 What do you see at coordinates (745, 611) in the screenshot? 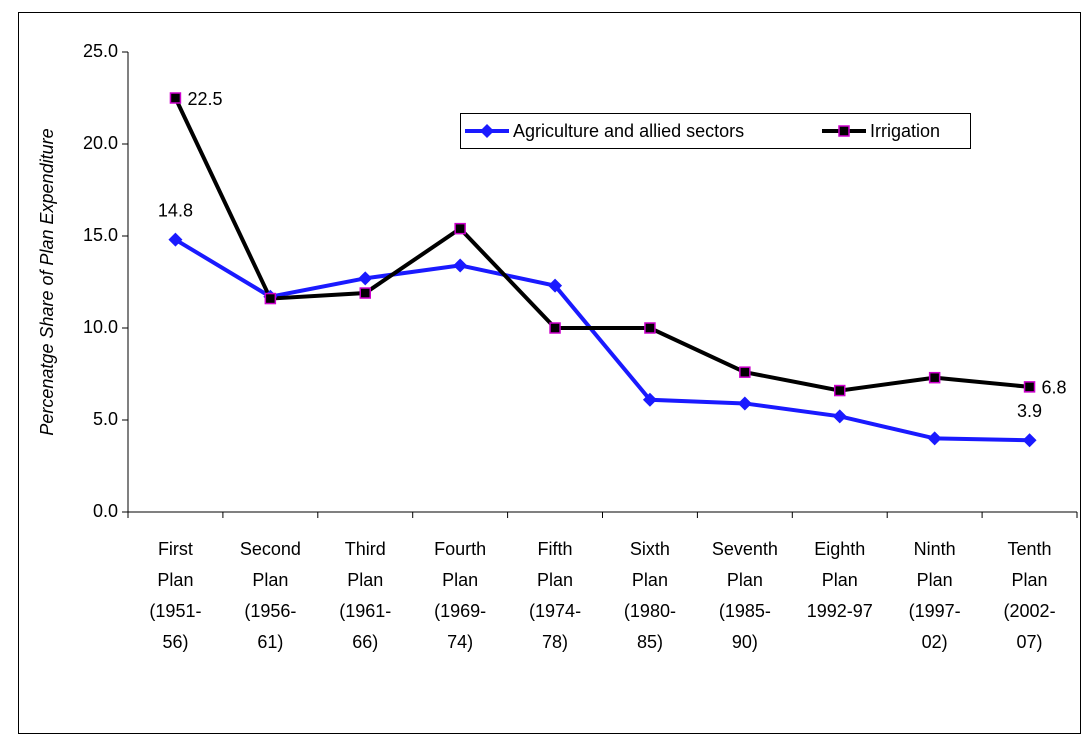
I see `x-tick-label: (1985-` at bounding box center [745, 611].